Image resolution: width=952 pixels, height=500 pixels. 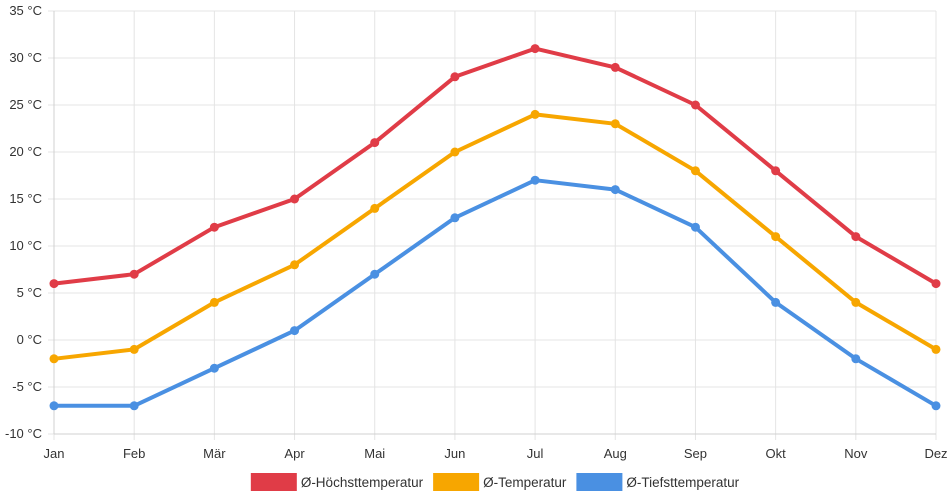 I want to click on x-axis: Jan Feb Mär Apr Mai Jun Jul Aug Sep Okt Nov Dez, so click(x=496, y=453).